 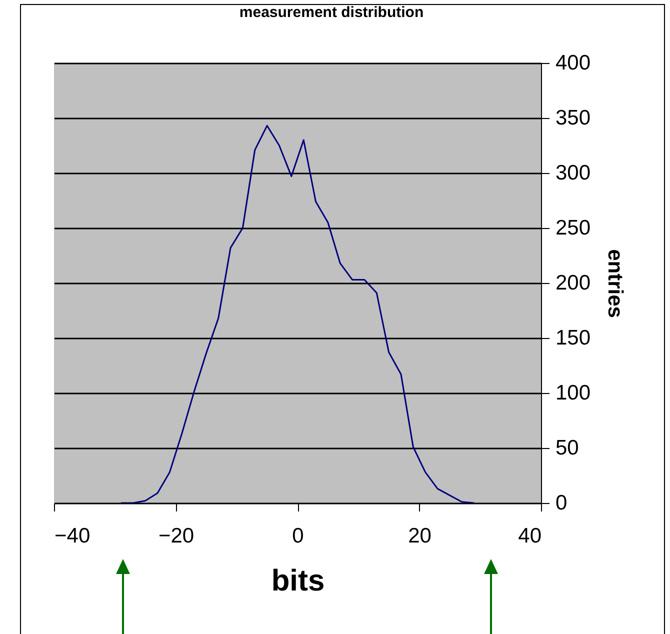 I want to click on x-tick-label: −20, so click(x=176, y=536).